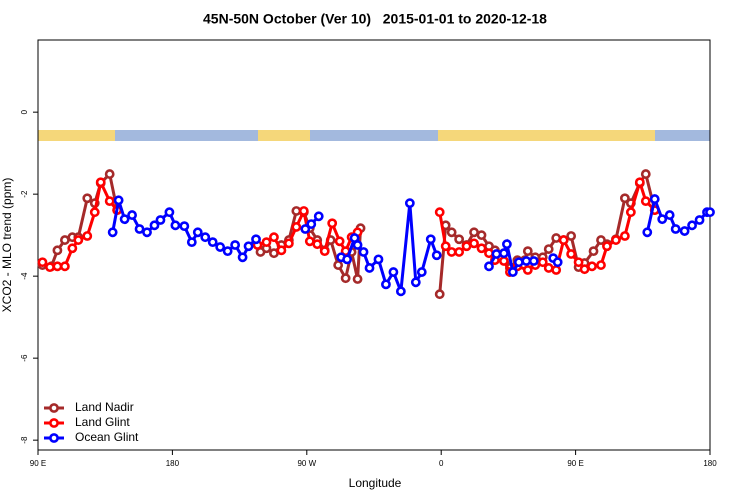 This screenshot has height=500, width=750. What do you see at coordinates (102, 422) in the screenshot?
I see `legend-label: Land Glint` at bounding box center [102, 422].